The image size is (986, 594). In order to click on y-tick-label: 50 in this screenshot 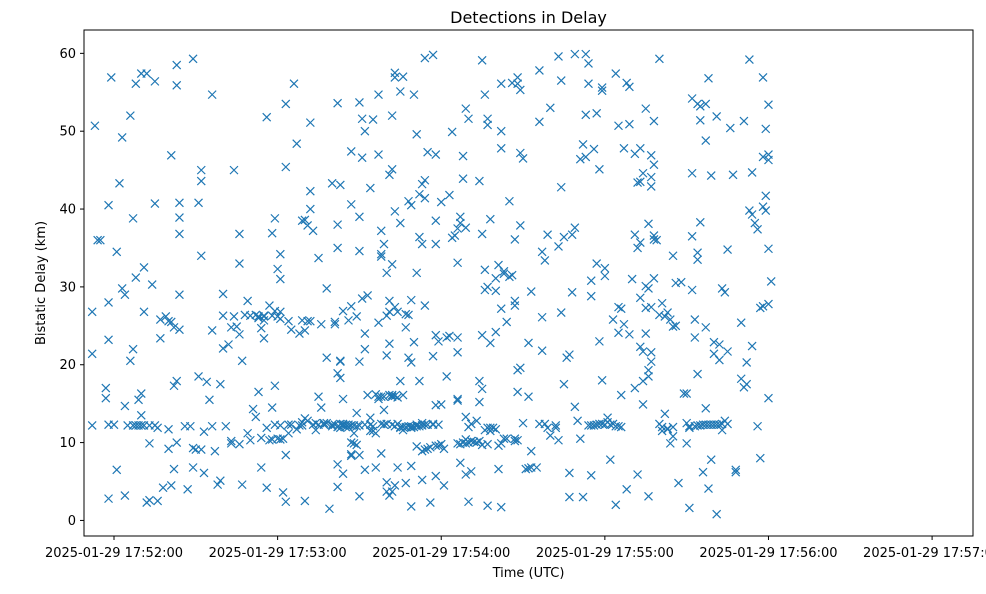, I will do `click(67, 132)`.